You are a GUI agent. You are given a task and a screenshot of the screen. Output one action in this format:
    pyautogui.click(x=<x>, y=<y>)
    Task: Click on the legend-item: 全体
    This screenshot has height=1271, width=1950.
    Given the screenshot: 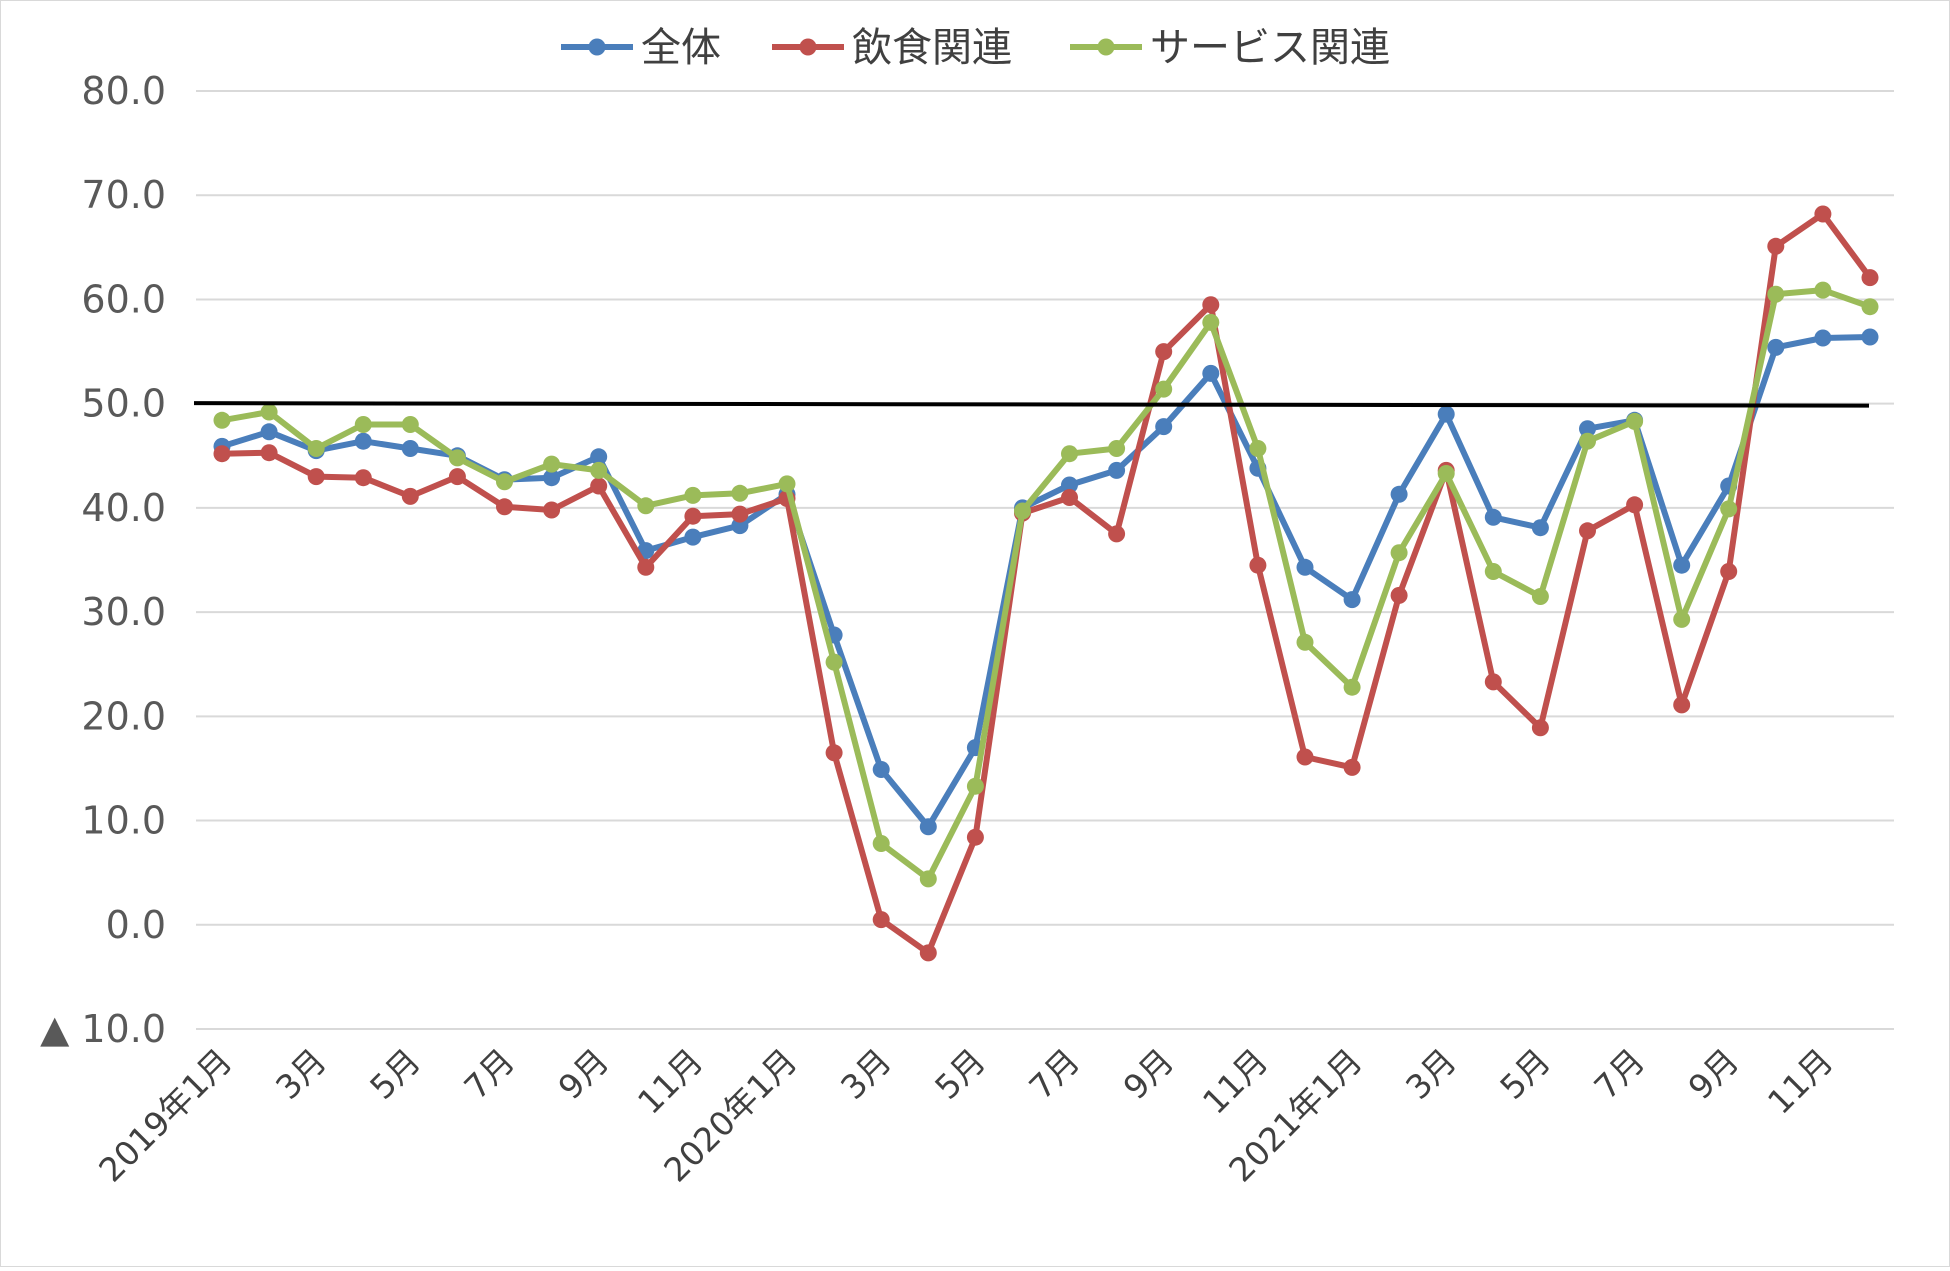 What is the action you would take?
    pyautogui.click(x=641, y=48)
    